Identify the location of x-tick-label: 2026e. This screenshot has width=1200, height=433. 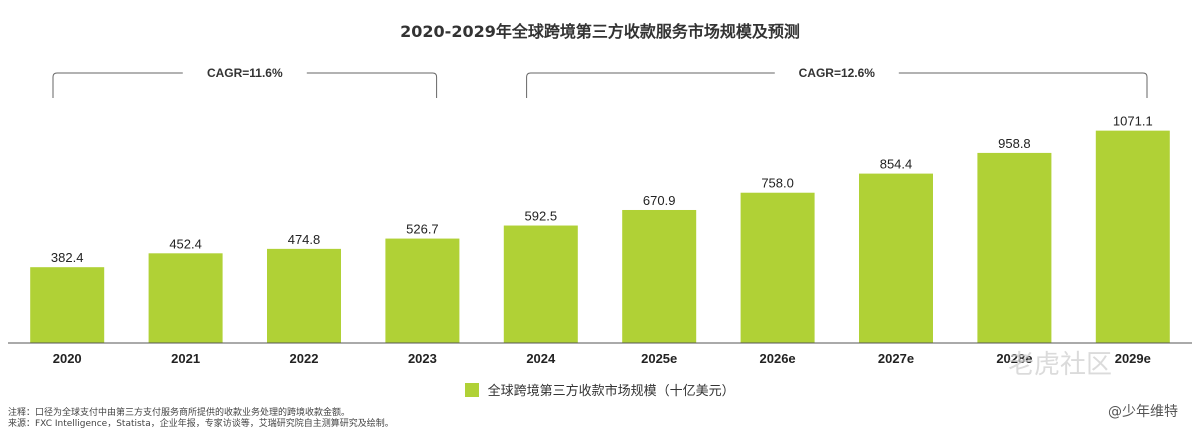
(778, 358).